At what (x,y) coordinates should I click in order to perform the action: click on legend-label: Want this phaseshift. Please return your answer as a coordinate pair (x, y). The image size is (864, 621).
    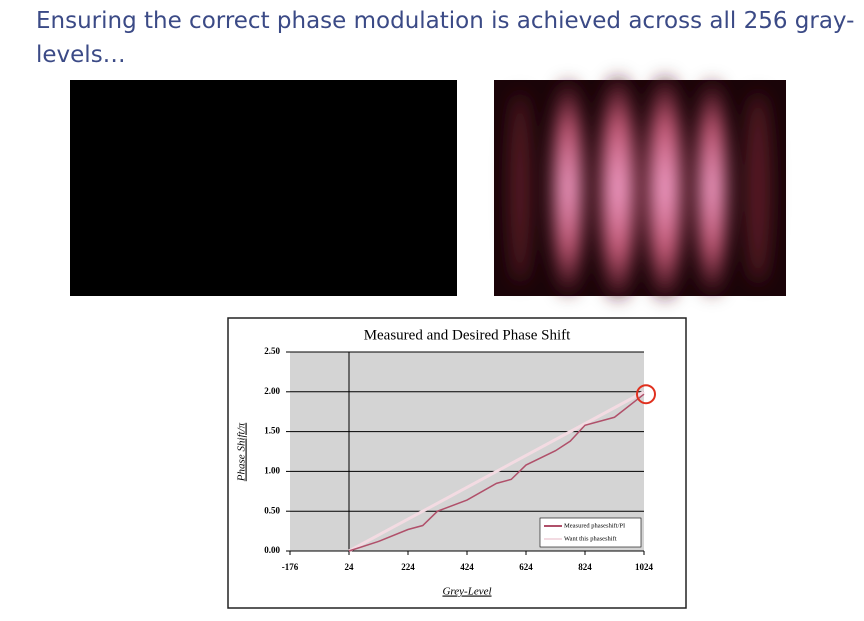
    Looking at the image, I should click on (590, 538).